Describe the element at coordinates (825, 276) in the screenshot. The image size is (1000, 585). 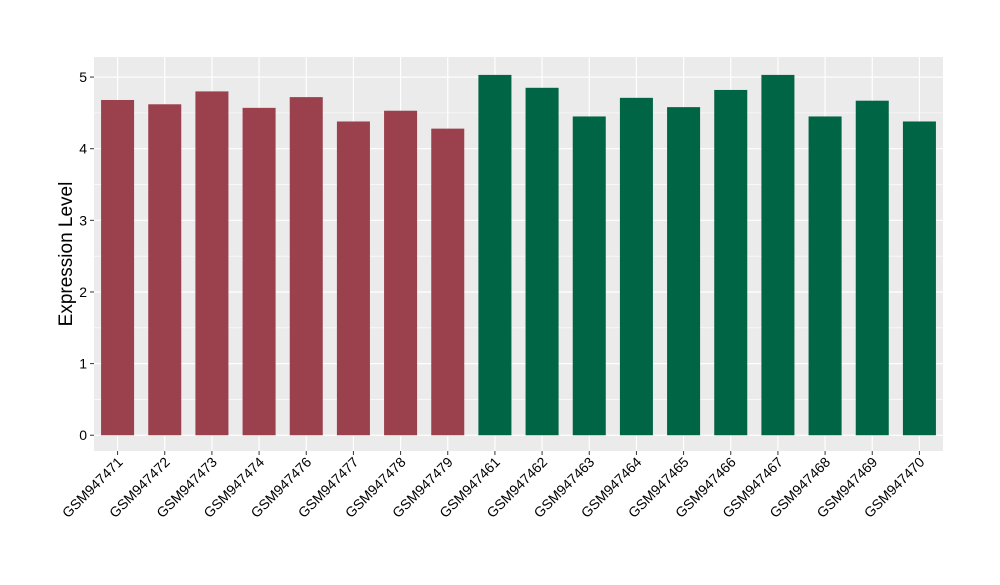
I see `bar-GSM947468` at that location.